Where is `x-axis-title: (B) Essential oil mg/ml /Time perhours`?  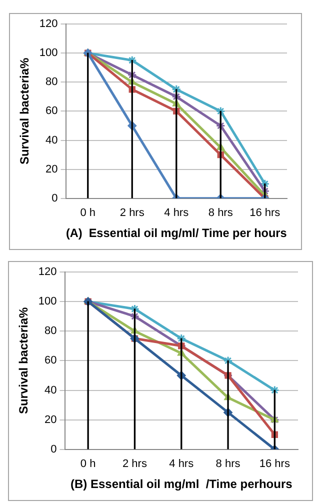
x-axis-title: (B) Essential oil mg/ml /Time perhours is located at coordinates (181, 484).